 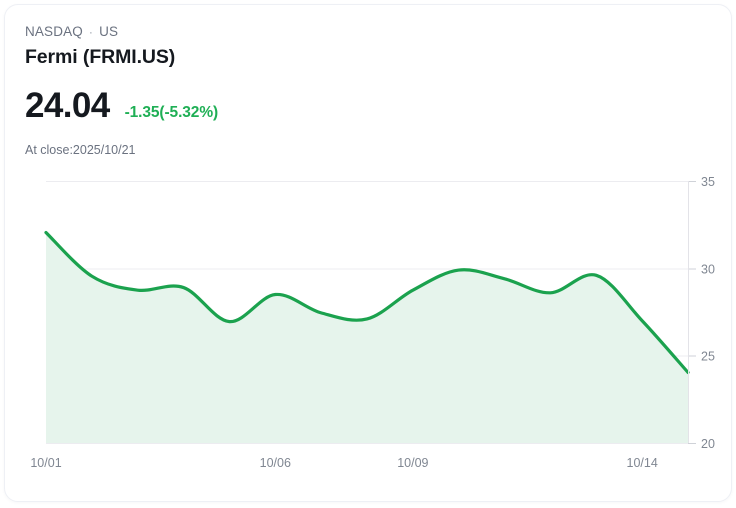 I want to click on close-timestamp: At close:2025/10/21, so click(x=80, y=150).